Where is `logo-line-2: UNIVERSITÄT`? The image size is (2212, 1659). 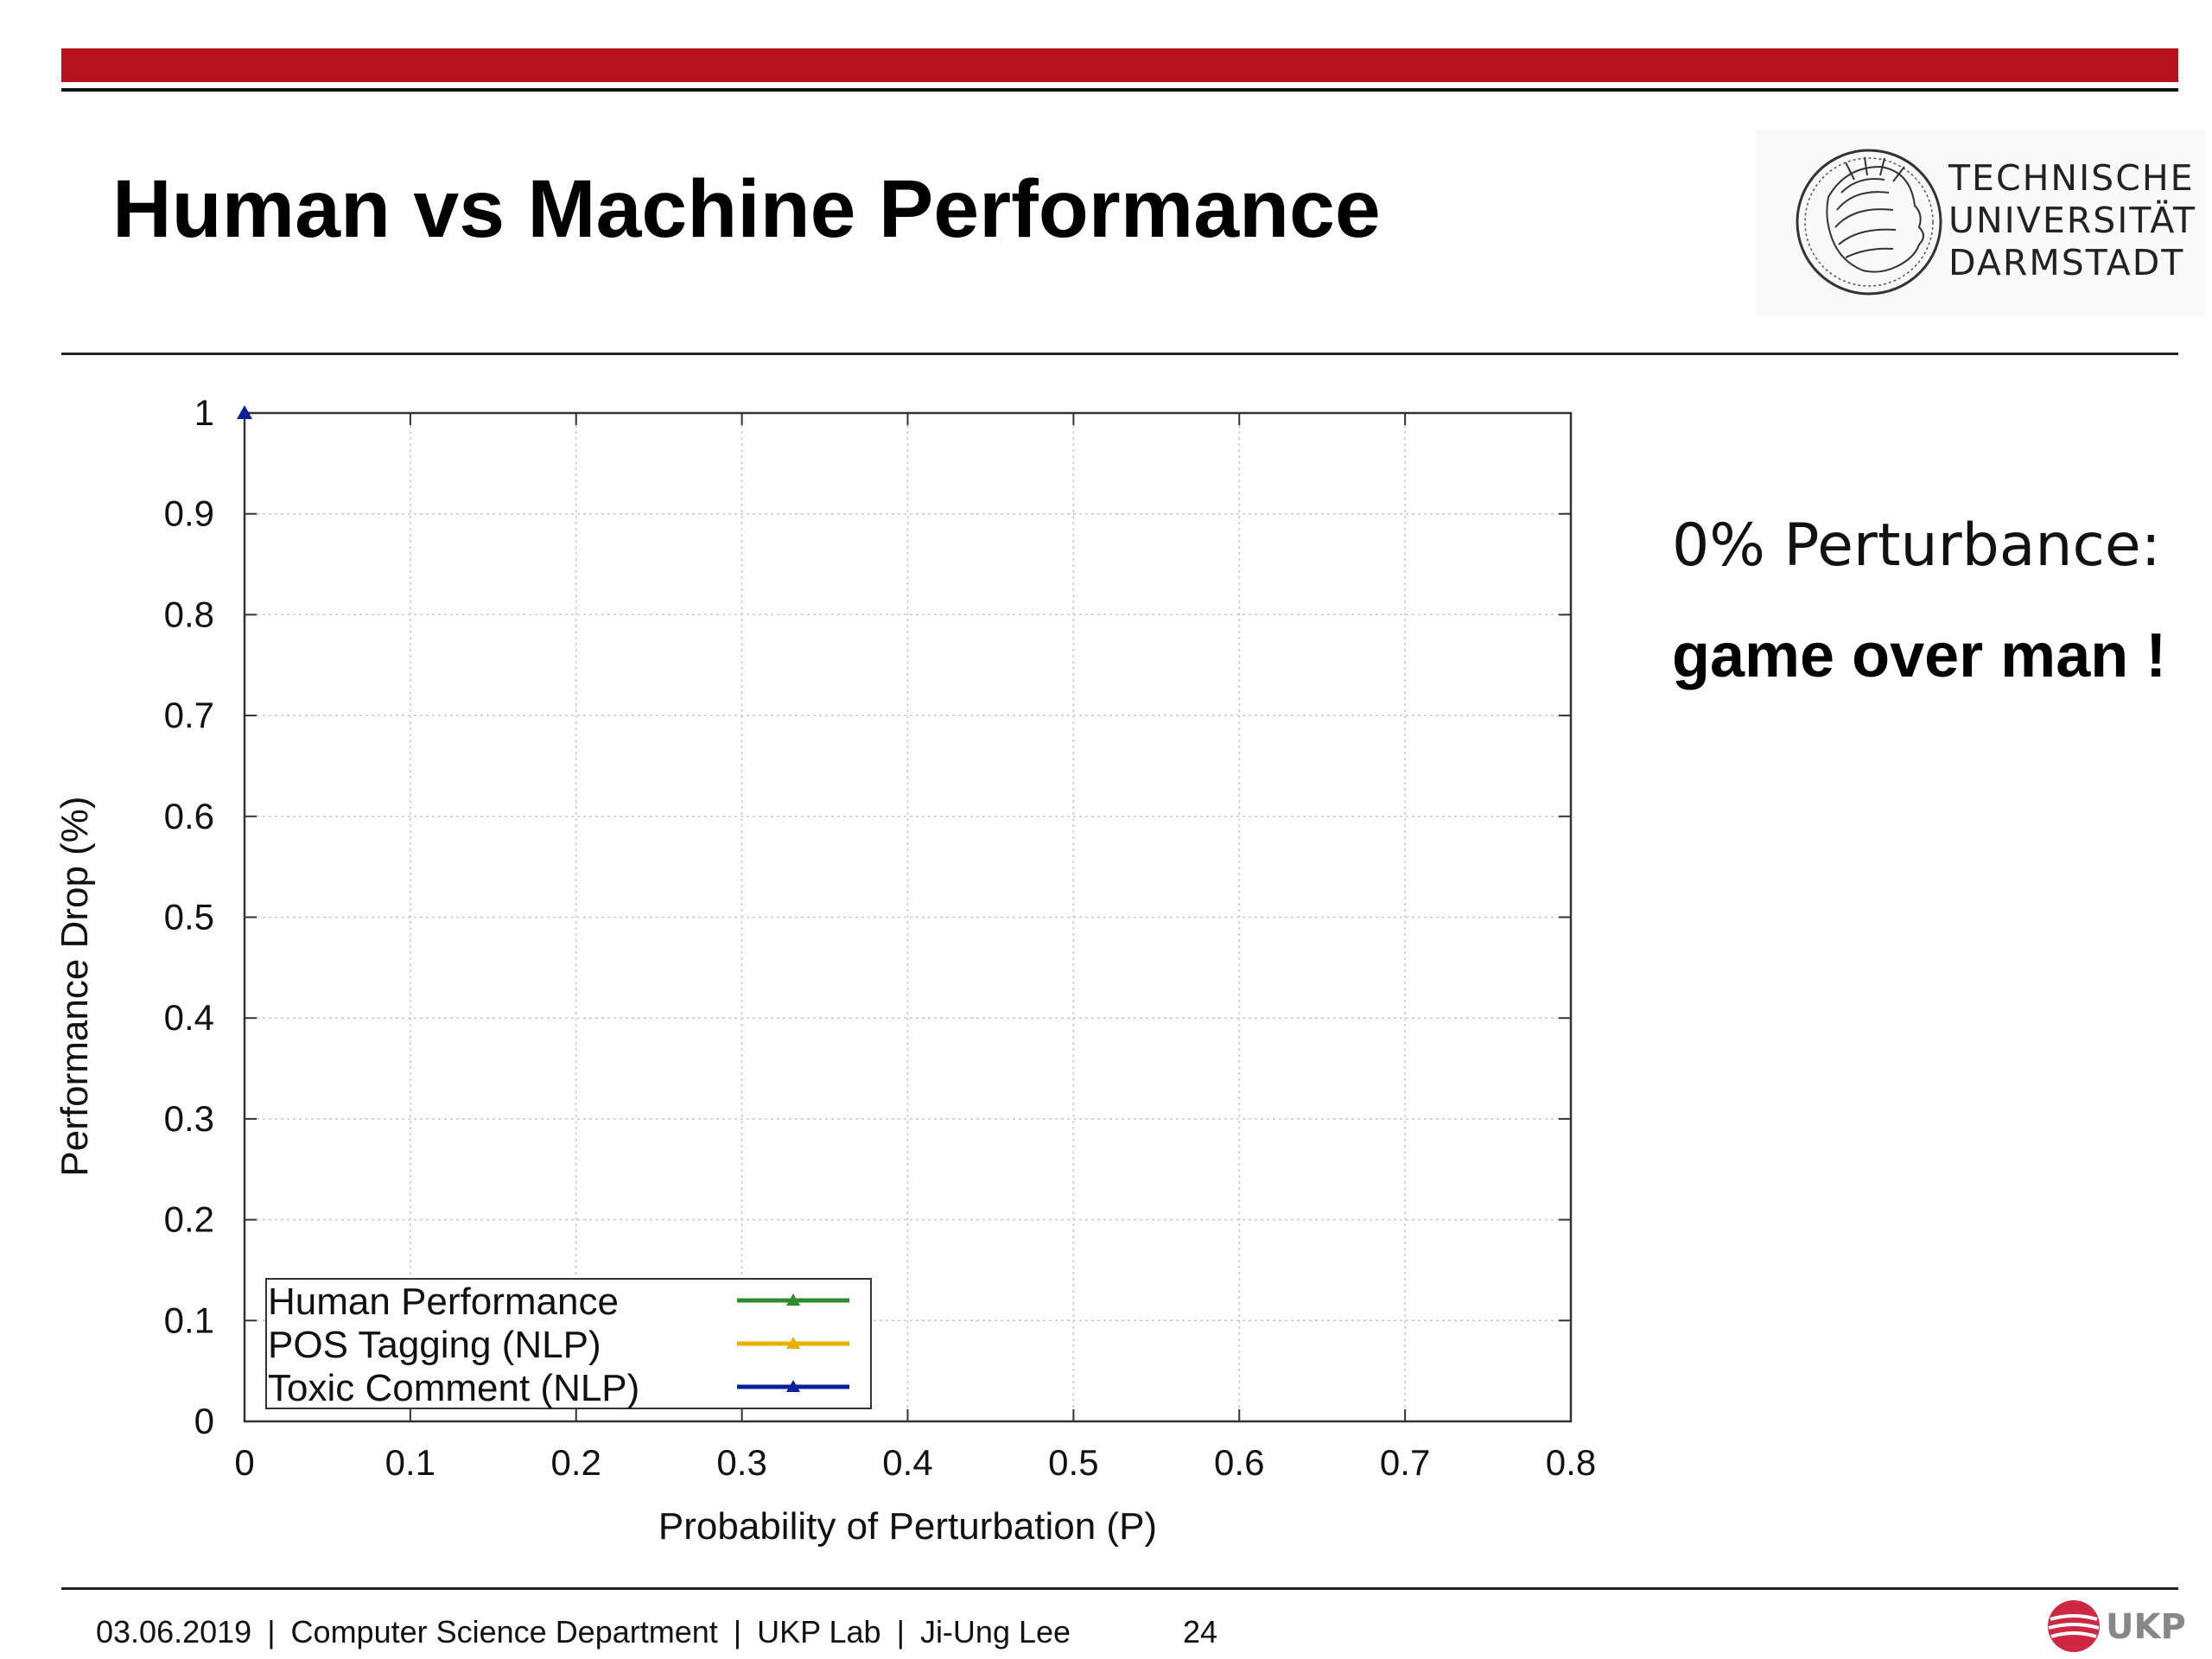 logo-line-2: UNIVERSITÄT is located at coordinates (2072, 220).